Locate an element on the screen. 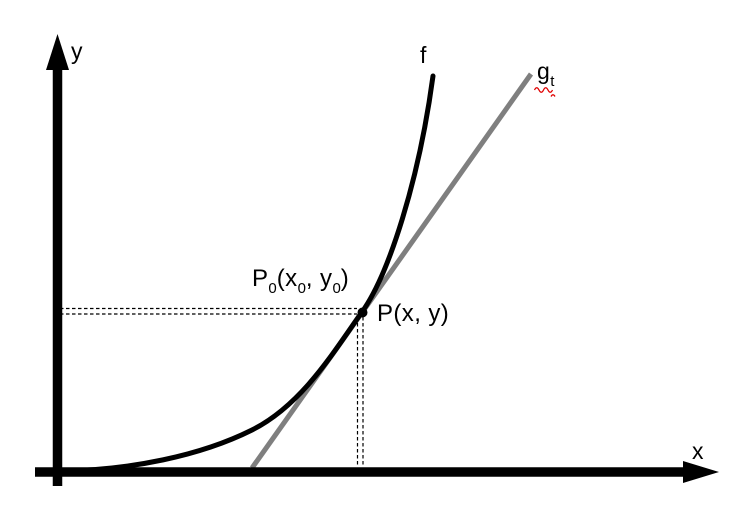 The height and width of the screenshot is (529, 756). point-p-label: P(x, y) is located at coordinates (413, 313).